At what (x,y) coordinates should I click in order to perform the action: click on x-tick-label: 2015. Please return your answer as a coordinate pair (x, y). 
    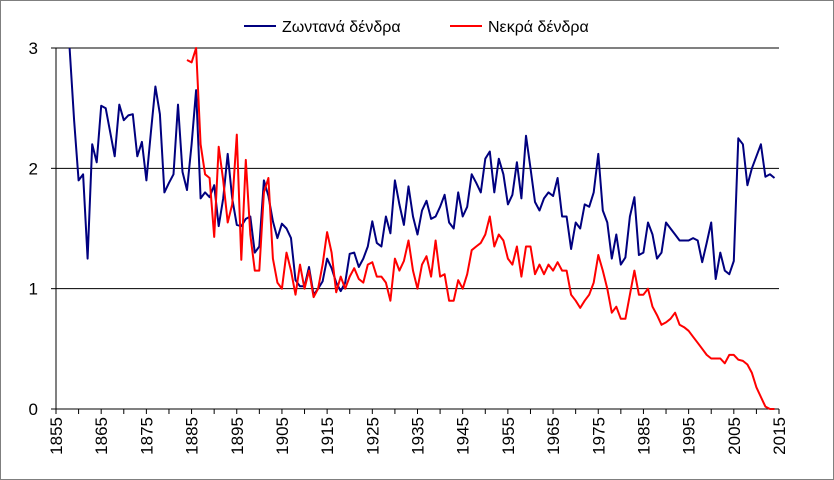
    Looking at the image, I should click on (779, 436).